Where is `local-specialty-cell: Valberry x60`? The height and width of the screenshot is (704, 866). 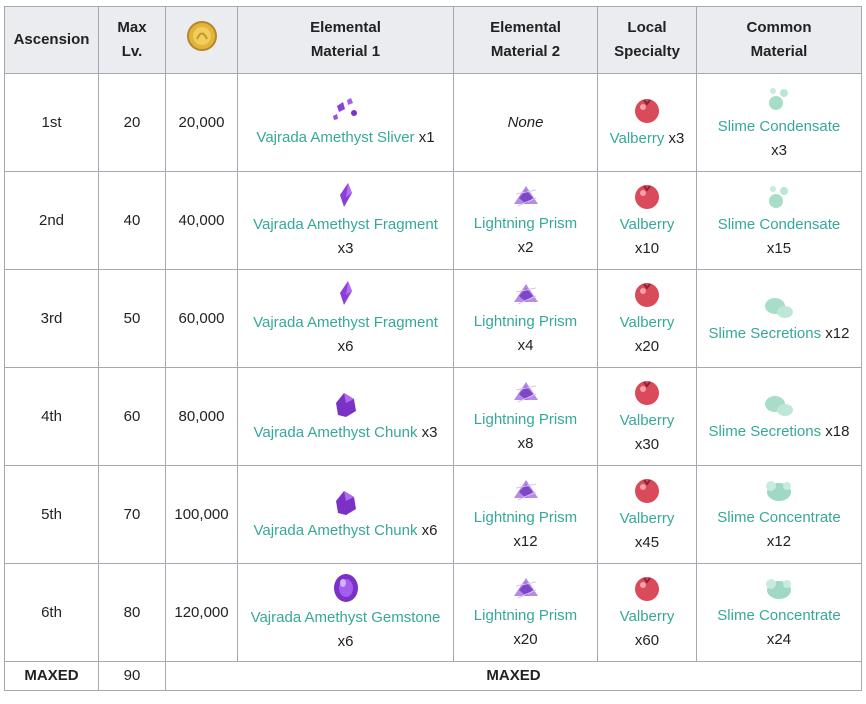
local-specialty-cell: Valberry x60 is located at coordinates (647, 612).